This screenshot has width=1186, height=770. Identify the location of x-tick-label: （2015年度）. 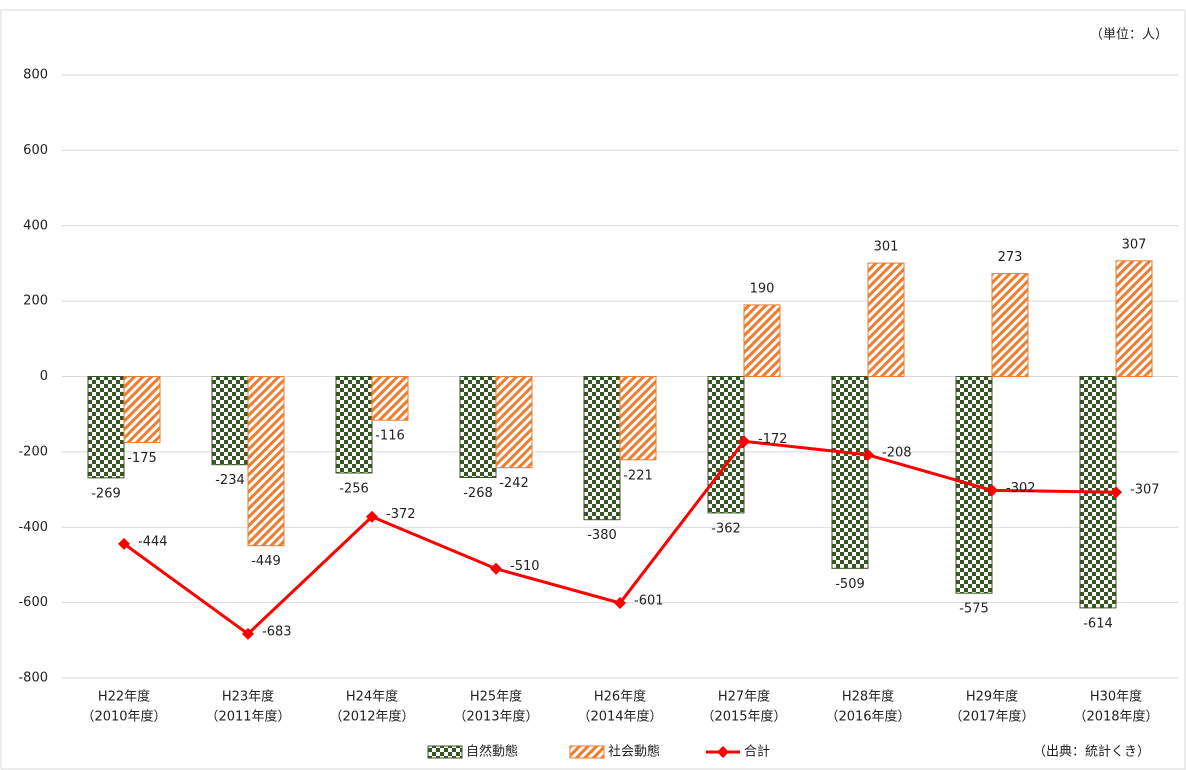
(743, 717).